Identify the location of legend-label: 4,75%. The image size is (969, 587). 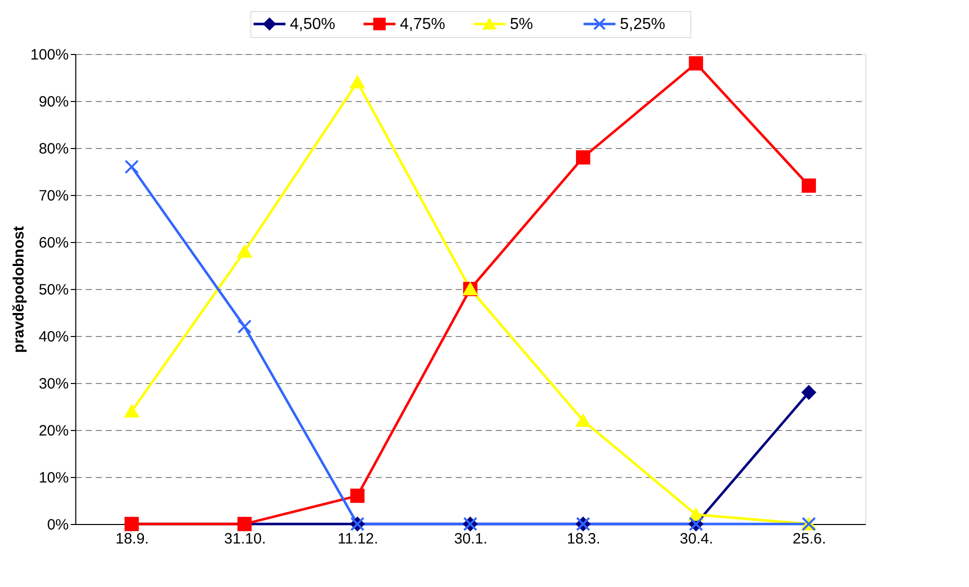
(423, 24).